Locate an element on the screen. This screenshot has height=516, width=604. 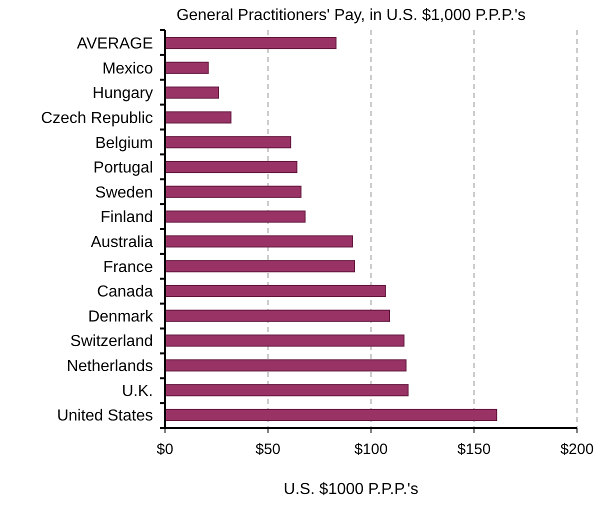
y-tick-label: Switzerland is located at coordinates (111, 341).